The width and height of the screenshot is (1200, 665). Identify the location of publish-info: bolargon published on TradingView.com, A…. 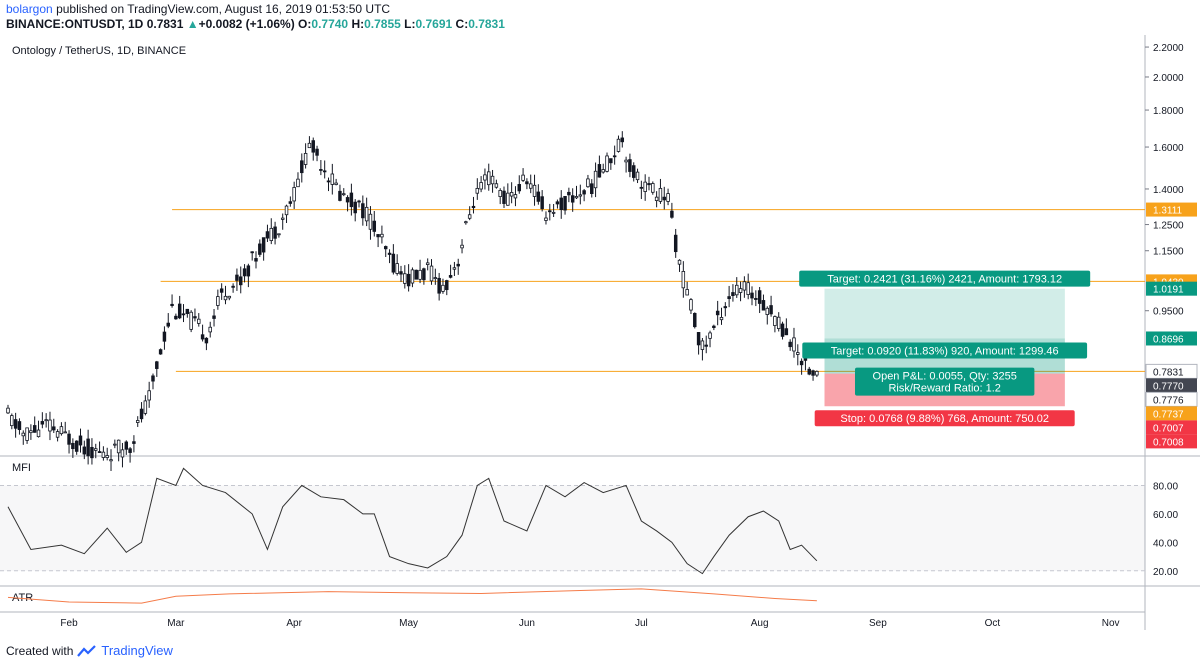
(198, 9).